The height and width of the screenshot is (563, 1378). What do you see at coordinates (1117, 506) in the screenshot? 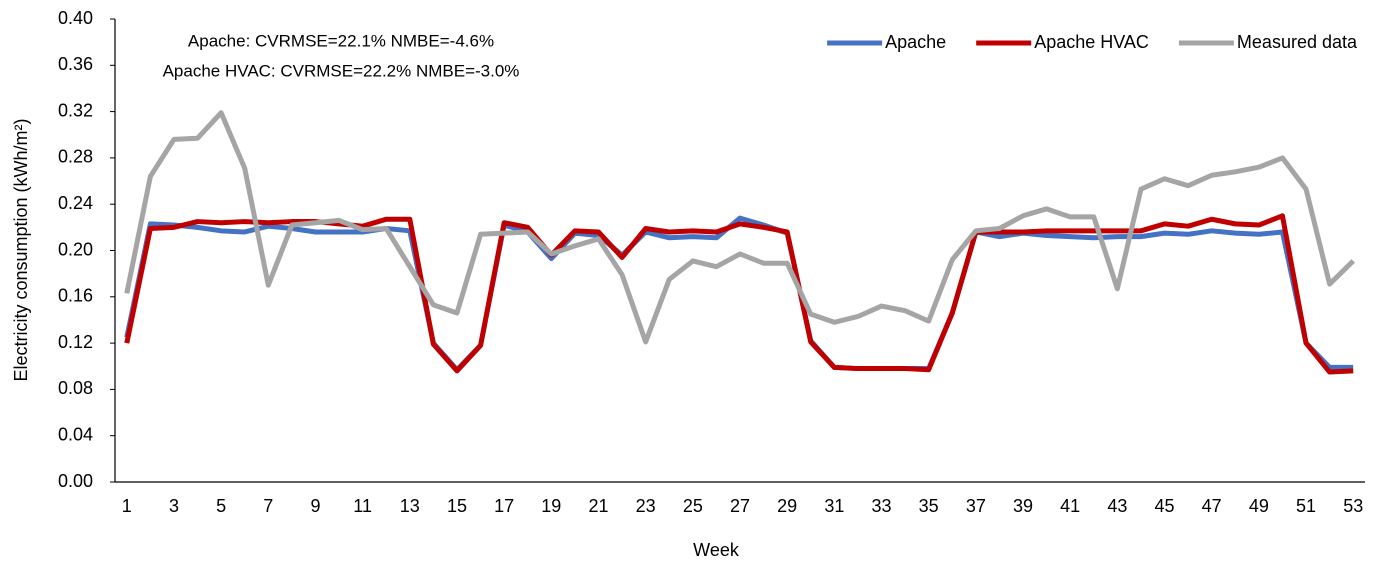
I see `x-tick-label: 43` at bounding box center [1117, 506].